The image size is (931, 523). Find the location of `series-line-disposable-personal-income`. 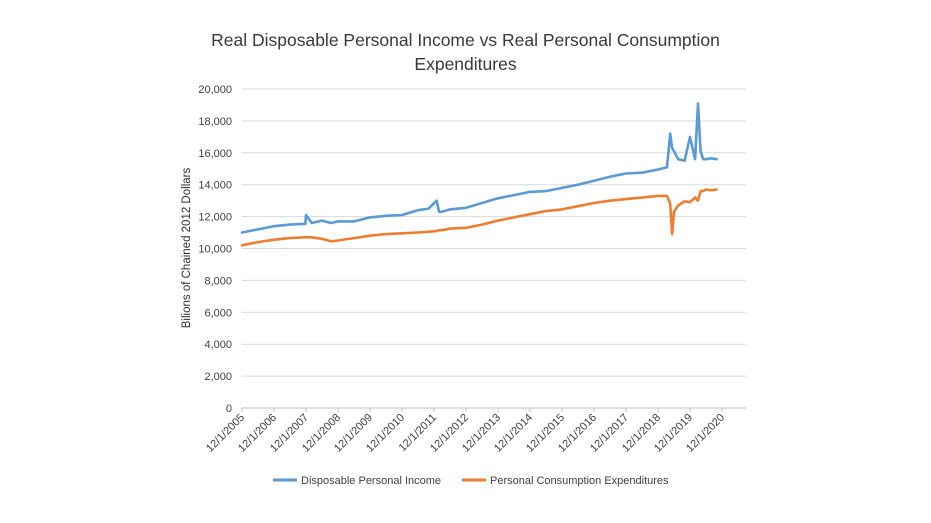

series-line-disposable-personal-income is located at coordinates (479, 168).